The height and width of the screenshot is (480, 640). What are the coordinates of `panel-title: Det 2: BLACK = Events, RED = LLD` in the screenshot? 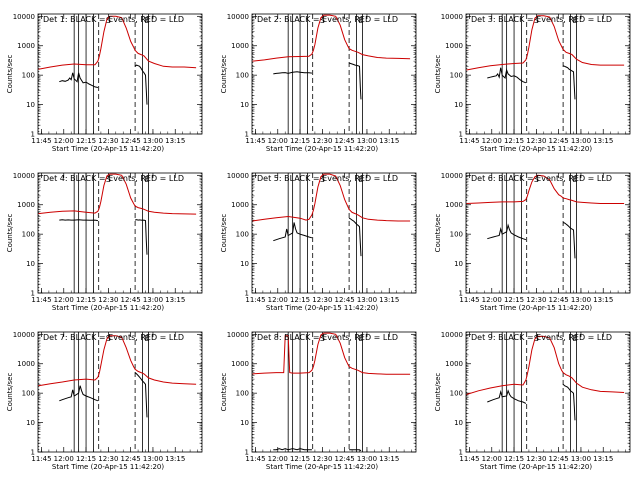 It's located at (327, 19).